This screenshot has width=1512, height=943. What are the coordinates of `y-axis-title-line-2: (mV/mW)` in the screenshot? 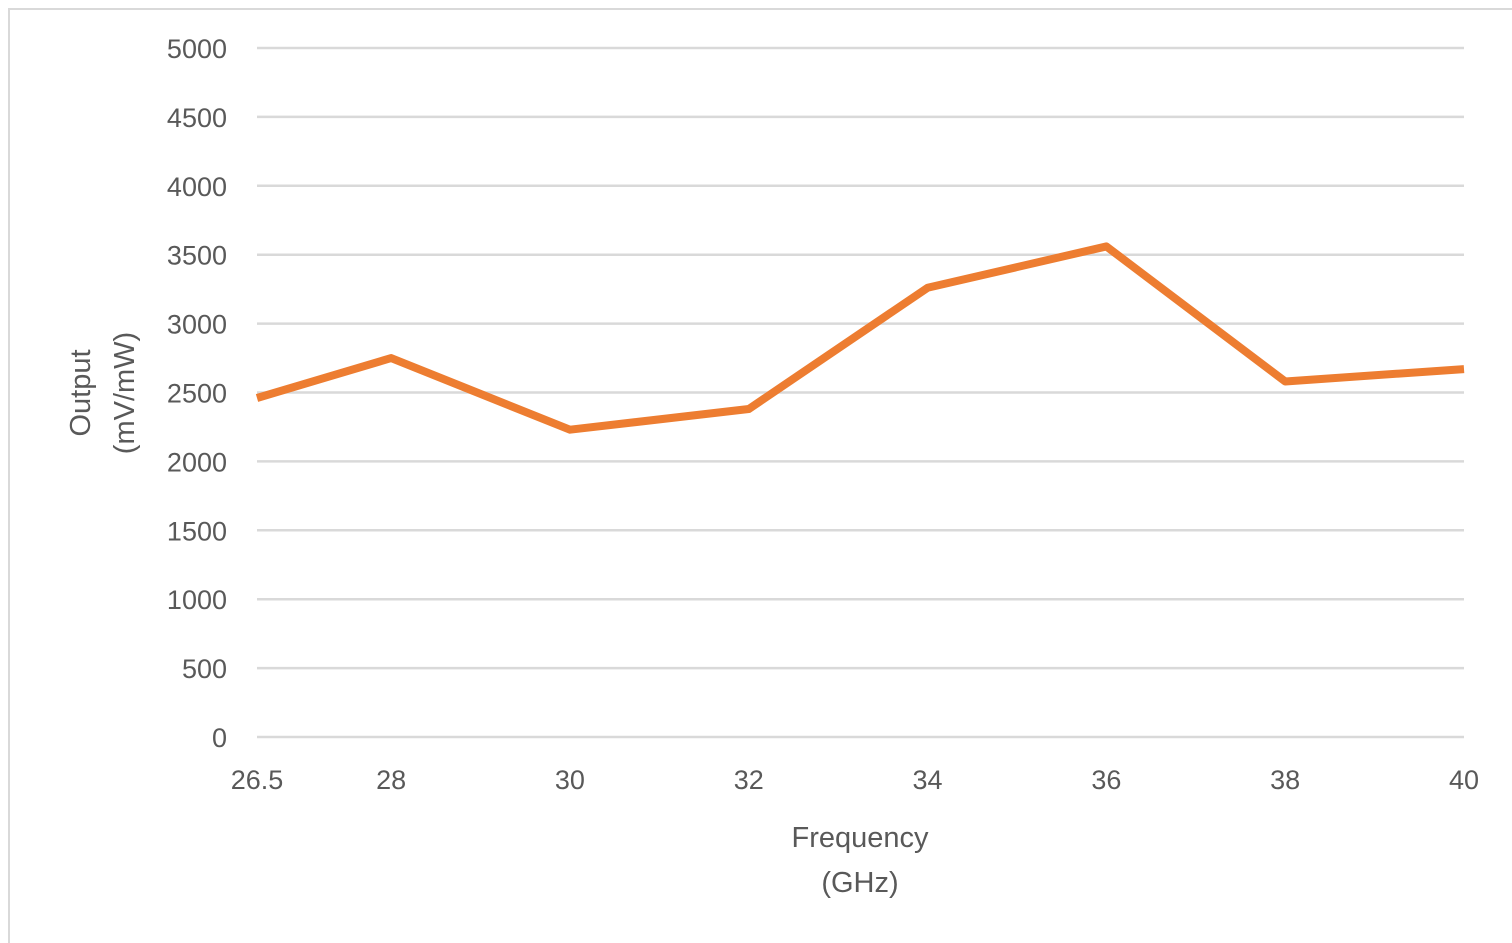 It's located at (125, 393).